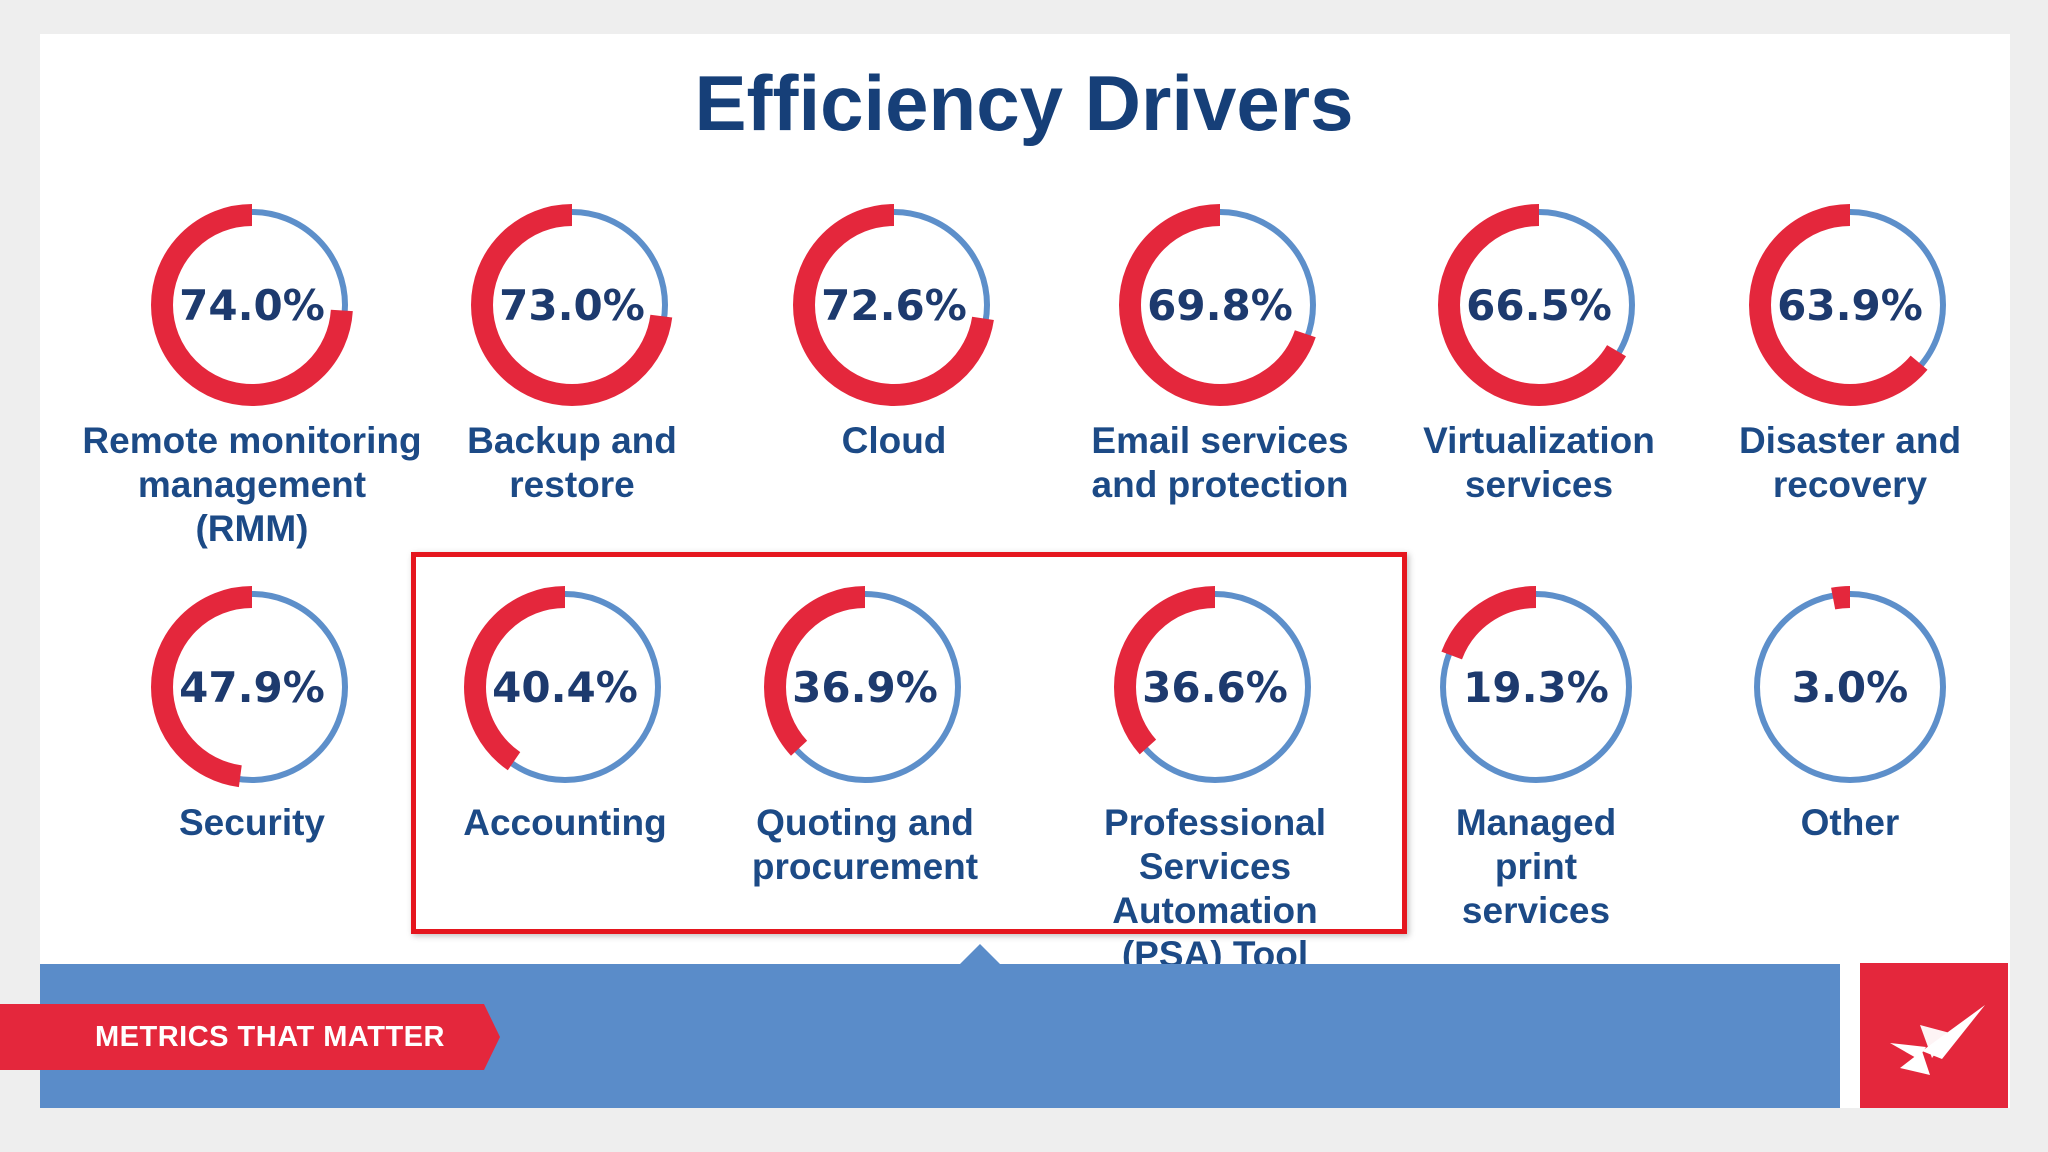 The height and width of the screenshot is (1152, 2048). I want to click on driver-label-line: Remote monitoring, so click(252, 440).